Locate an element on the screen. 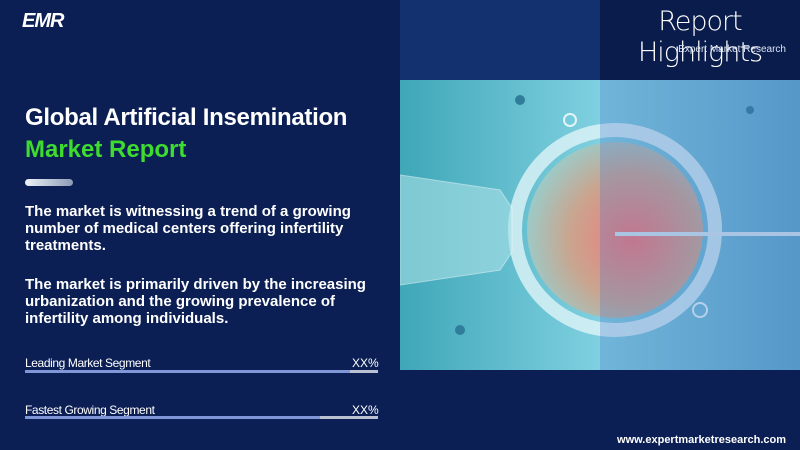  highlights-title: Report Highlights is located at coordinates (700, 37).